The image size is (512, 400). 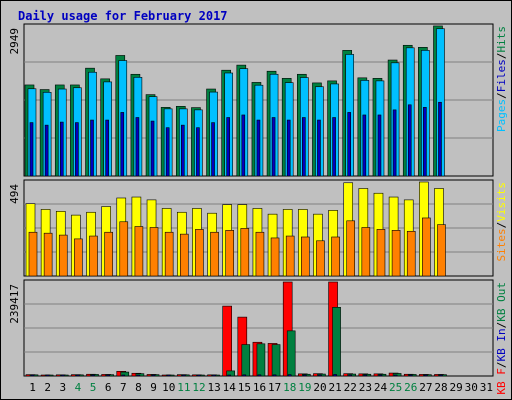 What do you see at coordinates (274, 387) in the screenshot?
I see `x-tick-label: 17` at bounding box center [274, 387].